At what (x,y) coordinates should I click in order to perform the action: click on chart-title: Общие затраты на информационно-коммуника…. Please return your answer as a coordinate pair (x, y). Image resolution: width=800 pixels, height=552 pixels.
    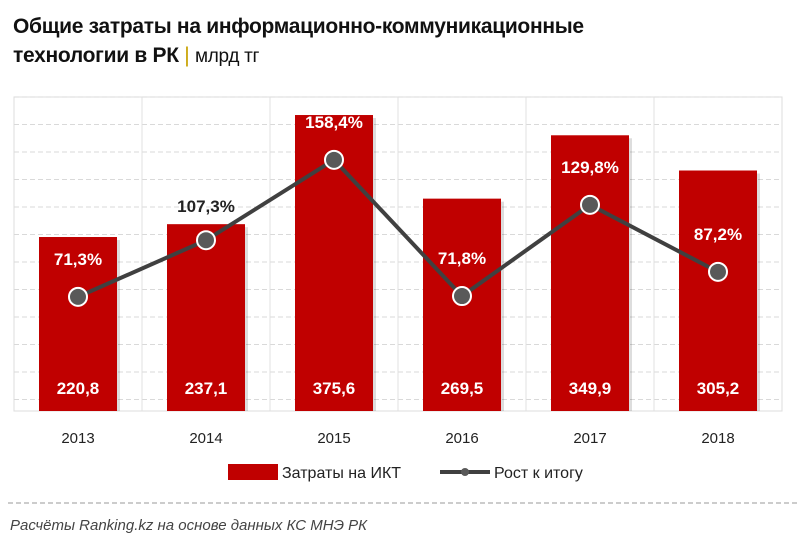
    Looking at the image, I should click on (403, 26).